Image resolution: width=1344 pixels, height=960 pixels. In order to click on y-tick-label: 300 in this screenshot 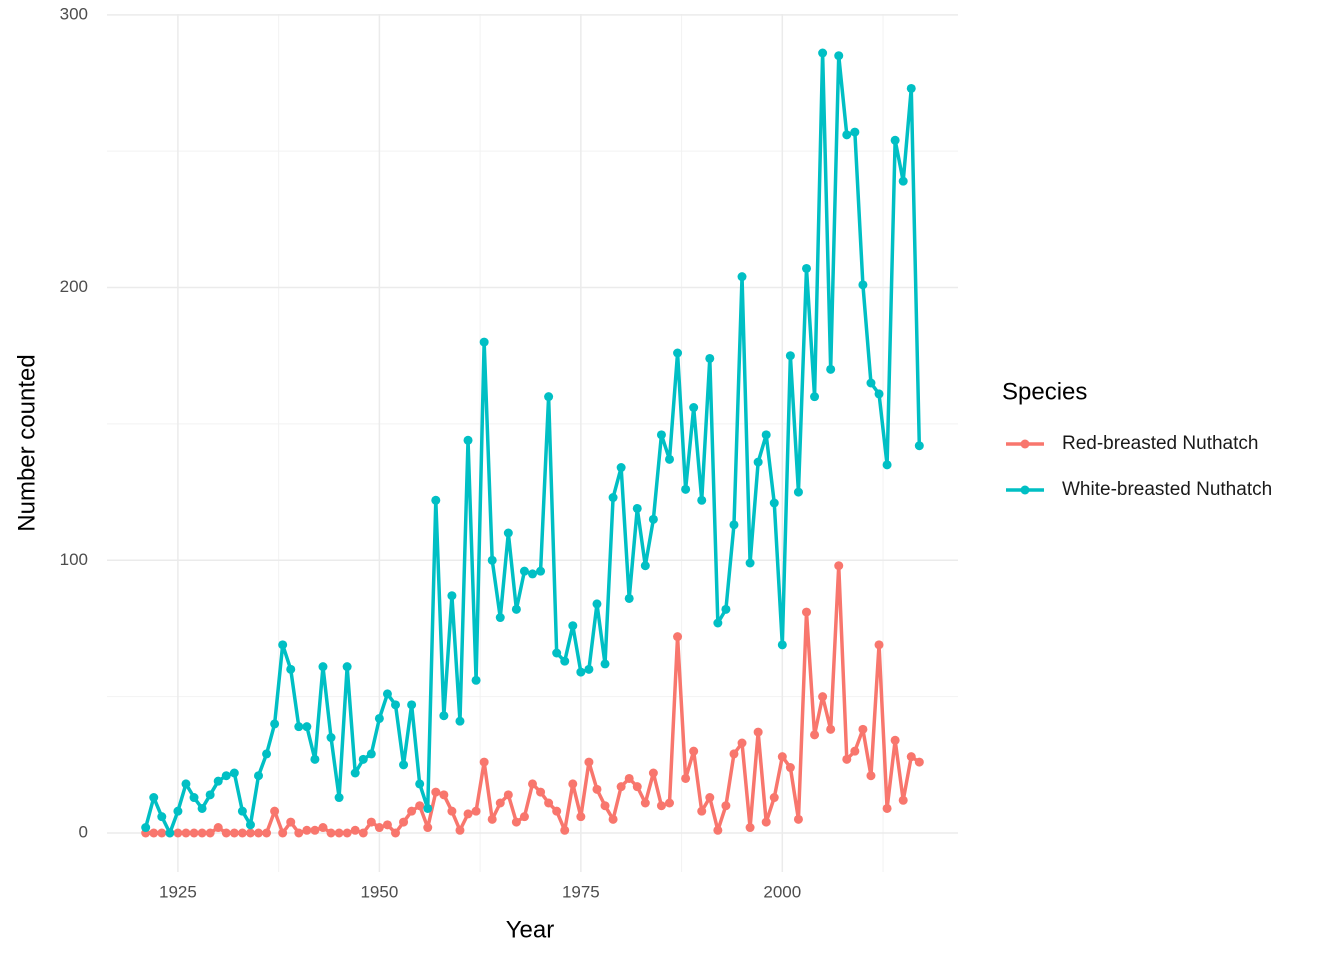, I will do `click(74, 13)`.